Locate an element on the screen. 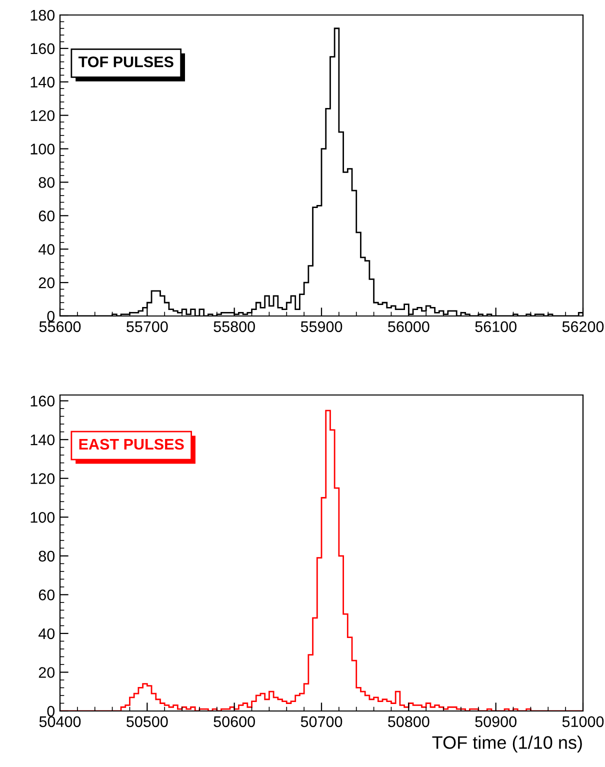 The width and height of the screenshot is (605, 767). x-tick-label: 50600 is located at coordinates (234, 722).